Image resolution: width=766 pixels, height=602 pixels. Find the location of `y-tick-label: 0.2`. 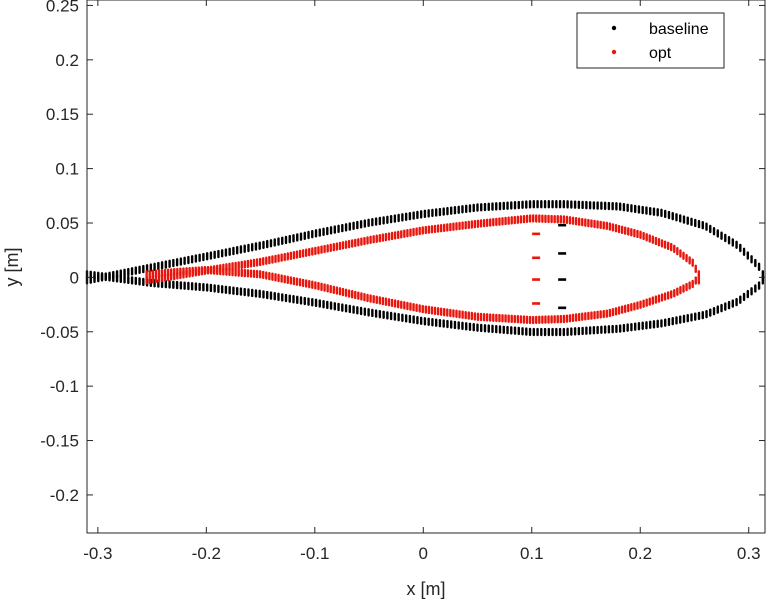

y-tick-label: 0.2 is located at coordinates (67, 60).